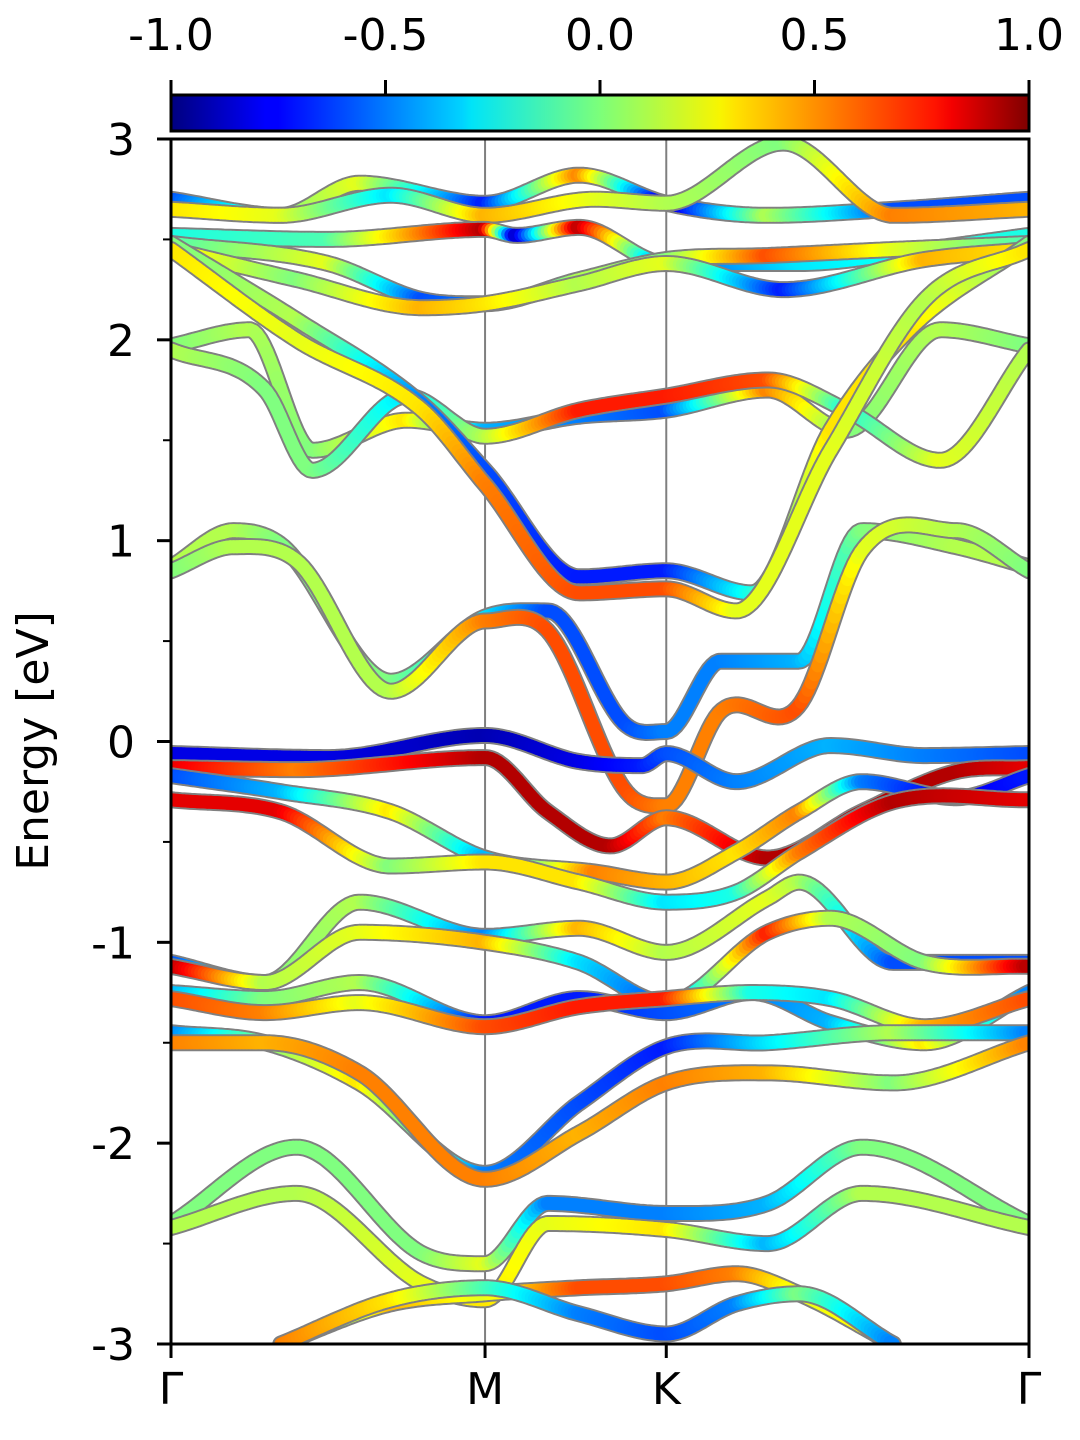  I want to click on colorbar-tick-label: 1.0, so click(1029, 35).